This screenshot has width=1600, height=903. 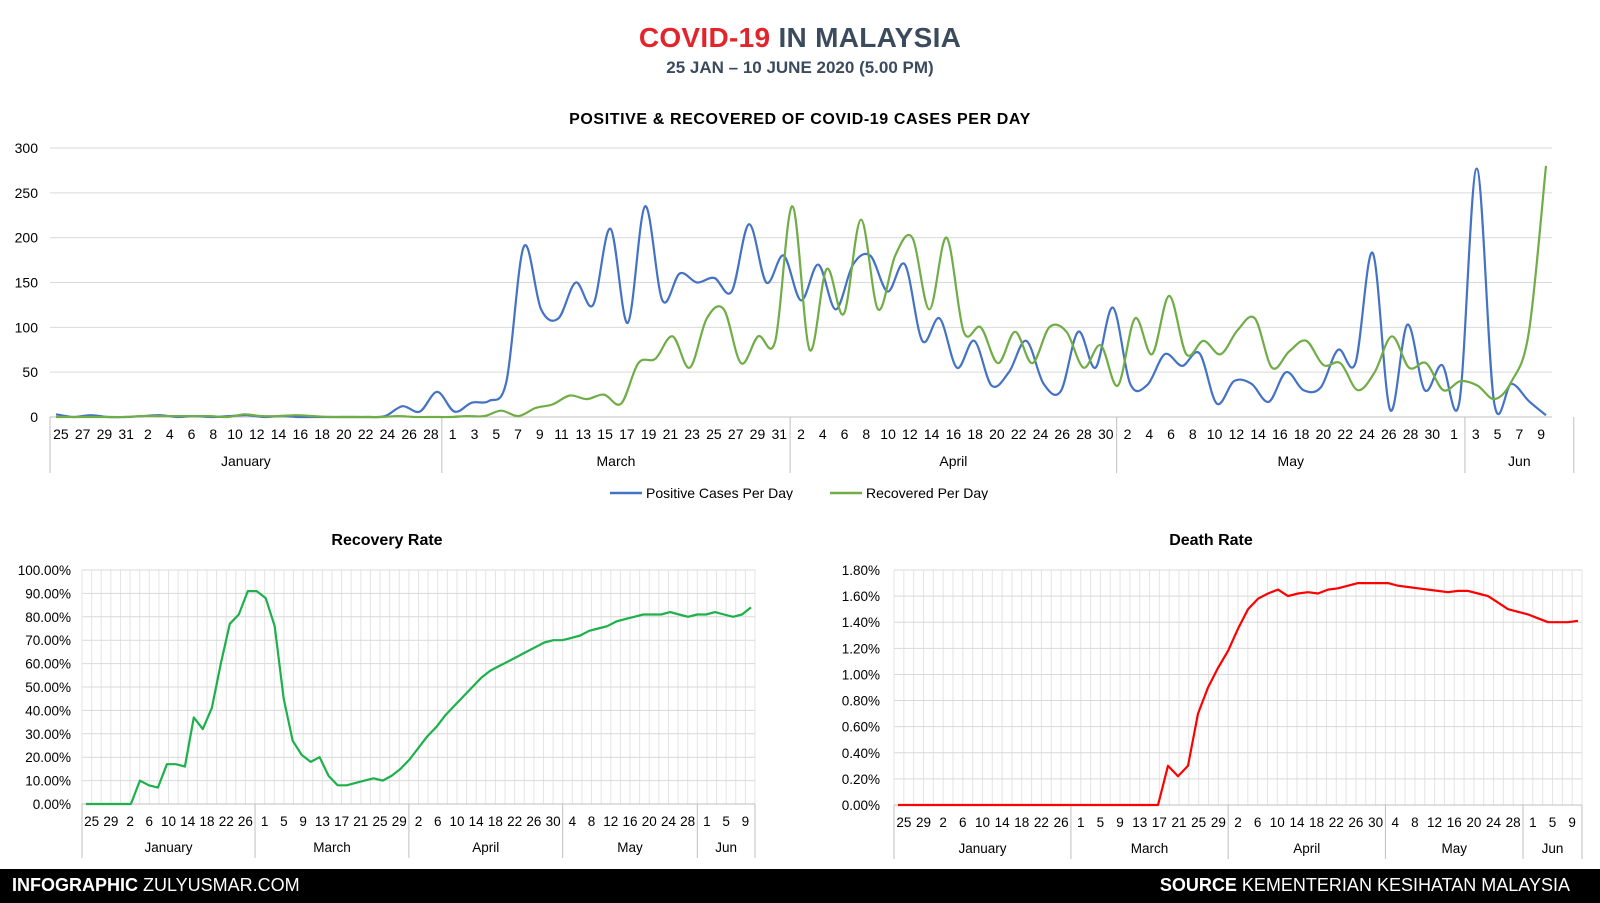 I want to click on y-tick-label: 150, so click(x=27, y=283).